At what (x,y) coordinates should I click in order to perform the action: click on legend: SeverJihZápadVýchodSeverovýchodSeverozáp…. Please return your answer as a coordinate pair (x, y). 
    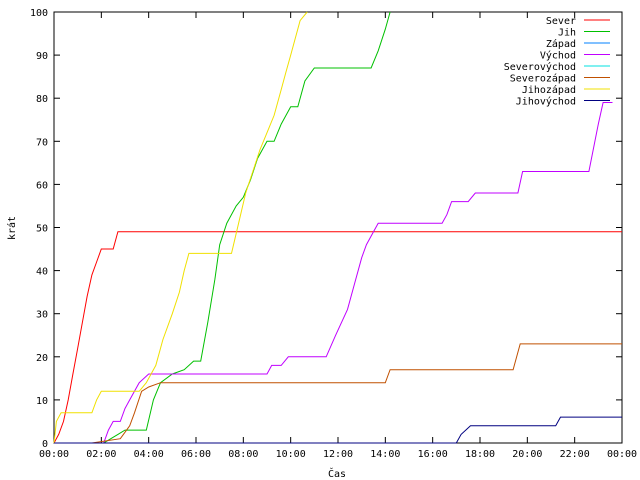
    Looking at the image, I should click on (557, 62).